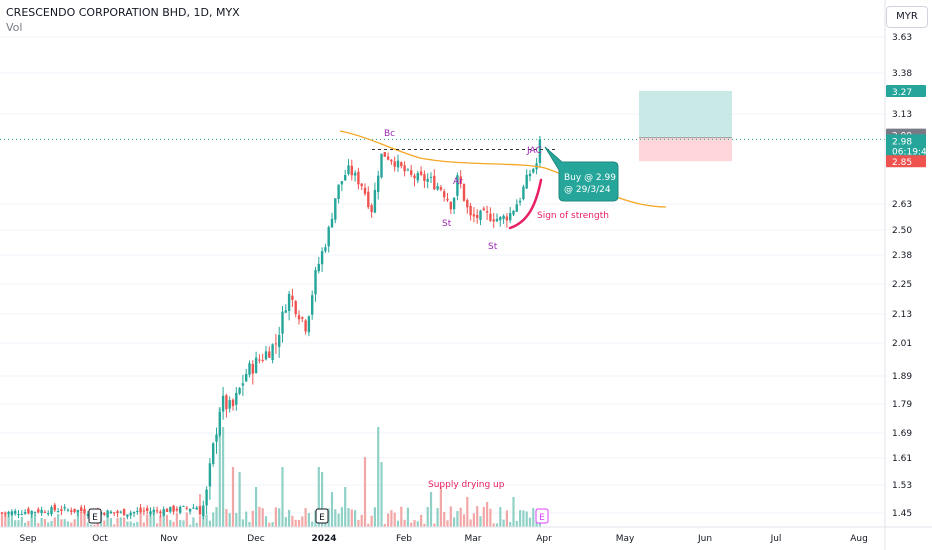 The height and width of the screenshot is (550, 932). Describe the element at coordinates (902, 315) in the screenshot. I see `price-axis-tick: 2.13` at that location.